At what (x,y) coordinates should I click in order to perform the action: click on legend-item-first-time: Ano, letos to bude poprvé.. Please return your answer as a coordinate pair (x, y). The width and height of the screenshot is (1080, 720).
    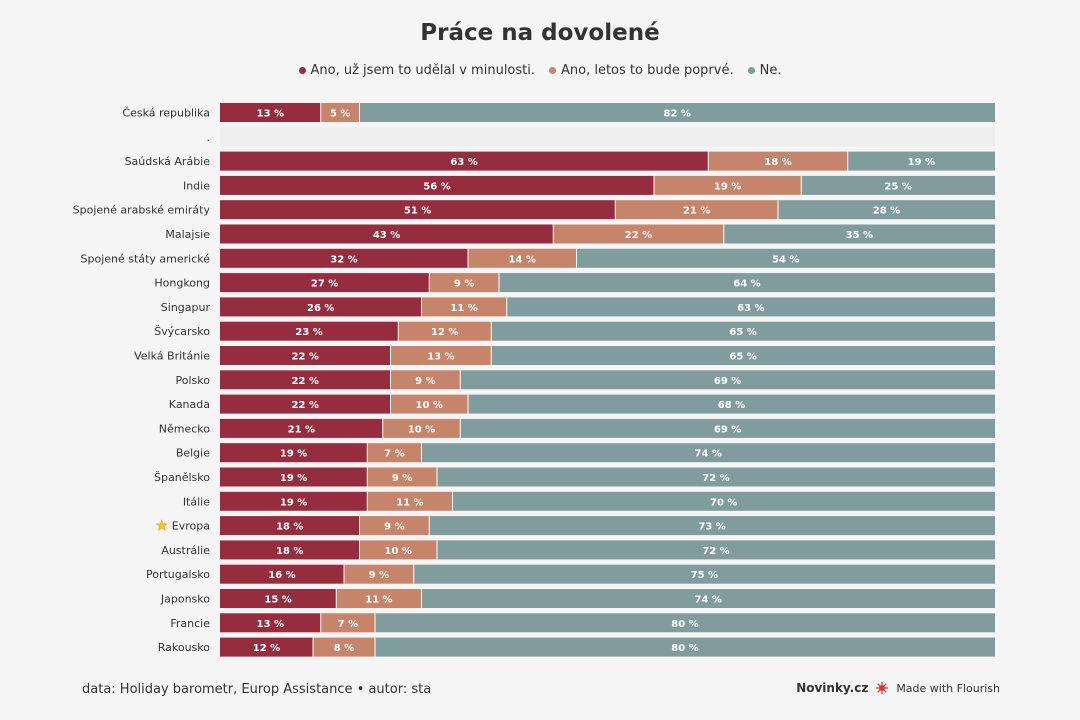
    Looking at the image, I should click on (641, 70).